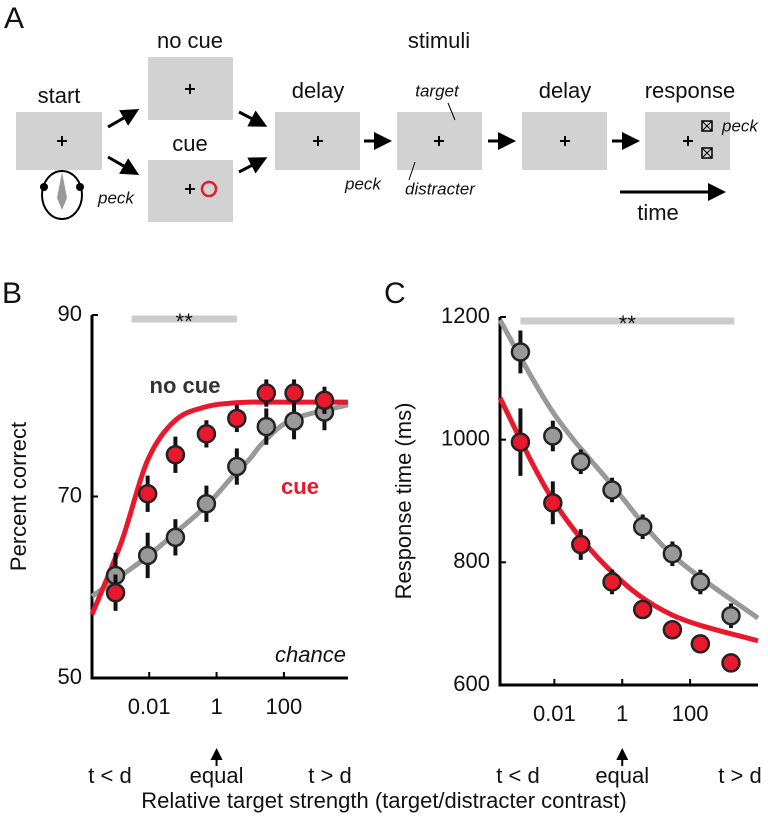 The width and height of the screenshot is (768, 816). Describe the element at coordinates (471, 560) in the screenshot. I see `y-tick-label: 800` at that location.